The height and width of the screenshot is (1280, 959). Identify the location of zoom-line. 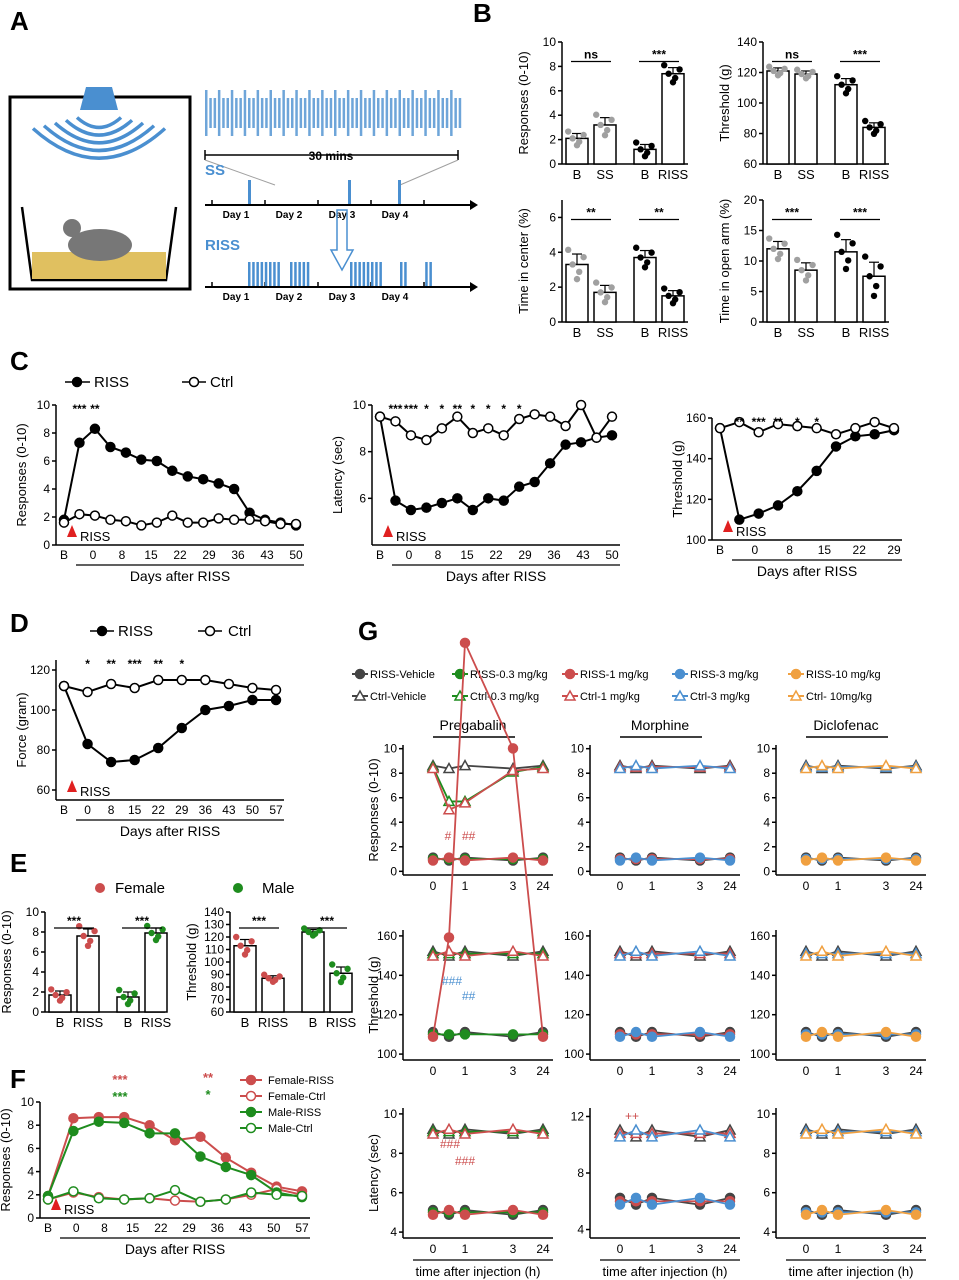
(429, 172).